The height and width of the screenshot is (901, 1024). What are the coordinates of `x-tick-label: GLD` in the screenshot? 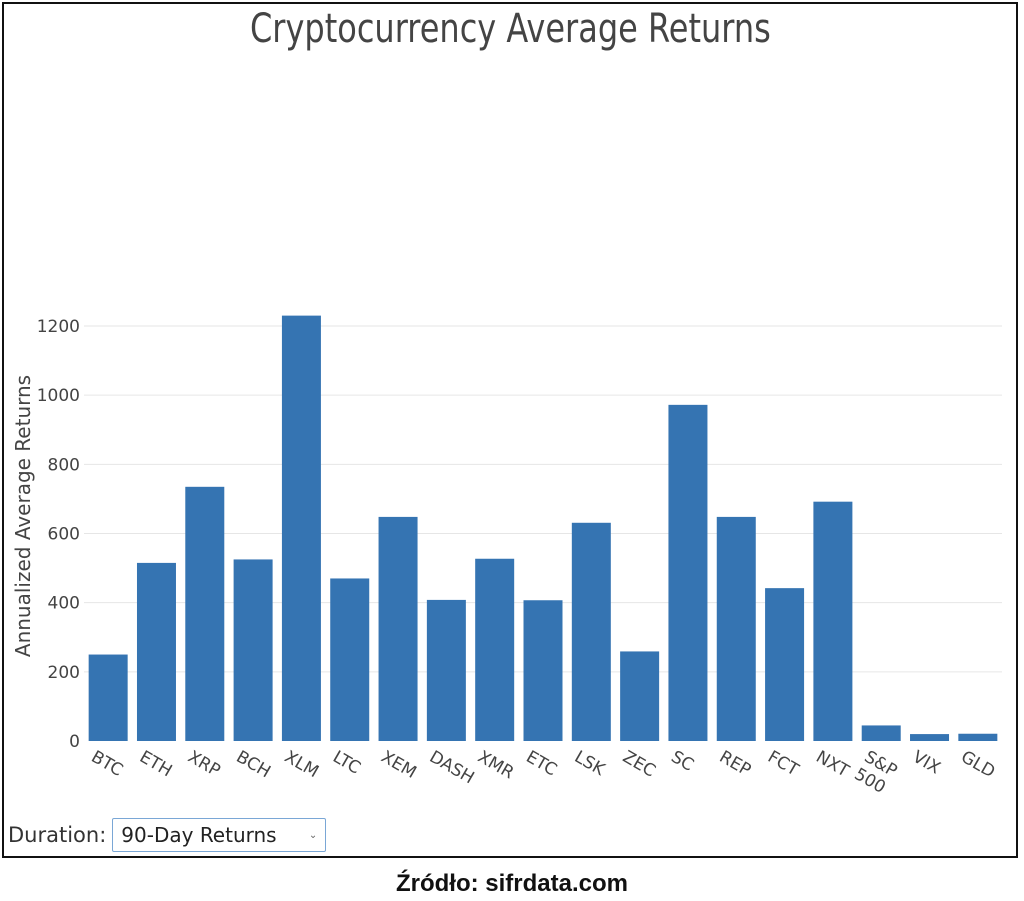 It's located at (977, 764).